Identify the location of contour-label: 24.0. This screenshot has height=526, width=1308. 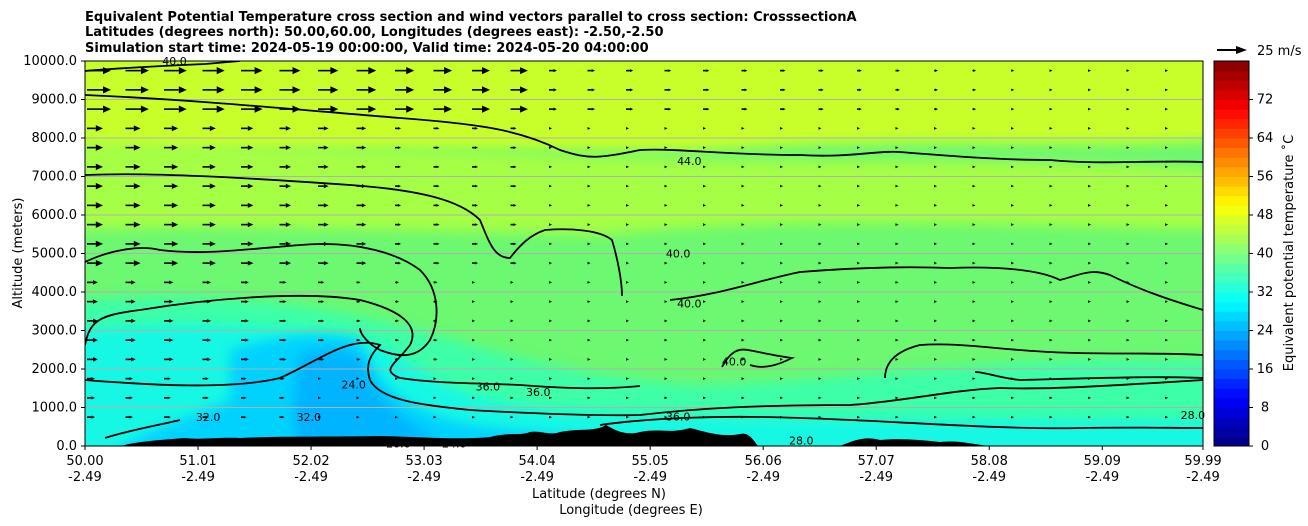
(454, 444).